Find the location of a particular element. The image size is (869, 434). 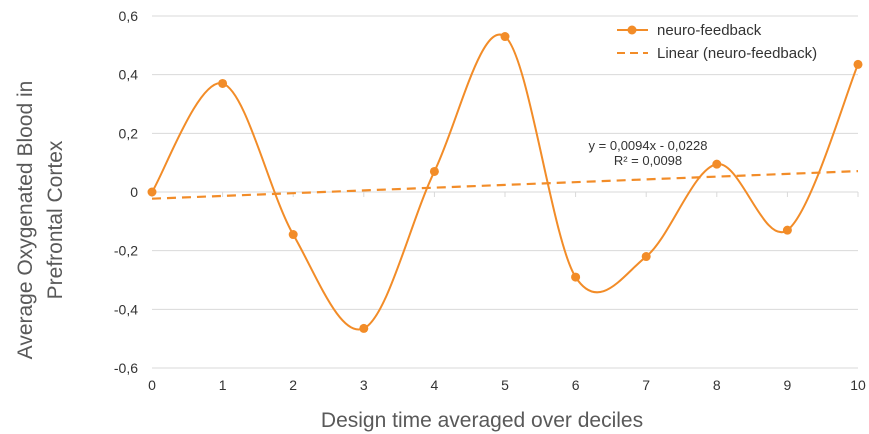

y-tick-label: -0,4 is located at coordinates (126, 309).